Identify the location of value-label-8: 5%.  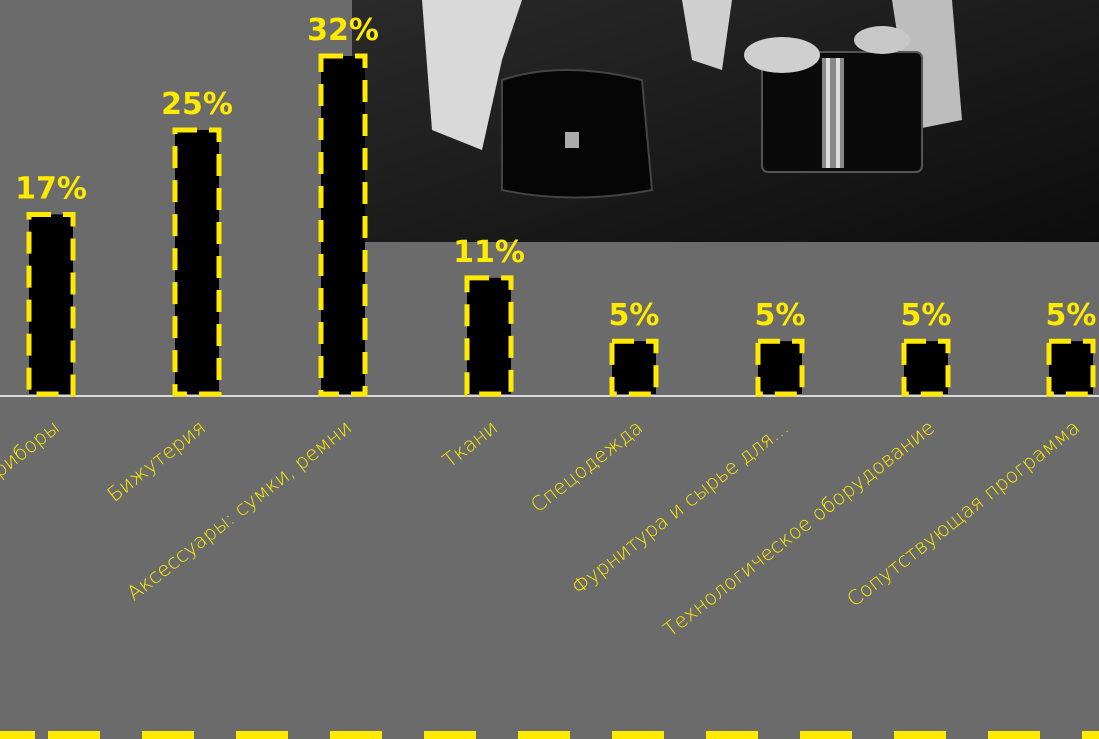
(1071, 315).